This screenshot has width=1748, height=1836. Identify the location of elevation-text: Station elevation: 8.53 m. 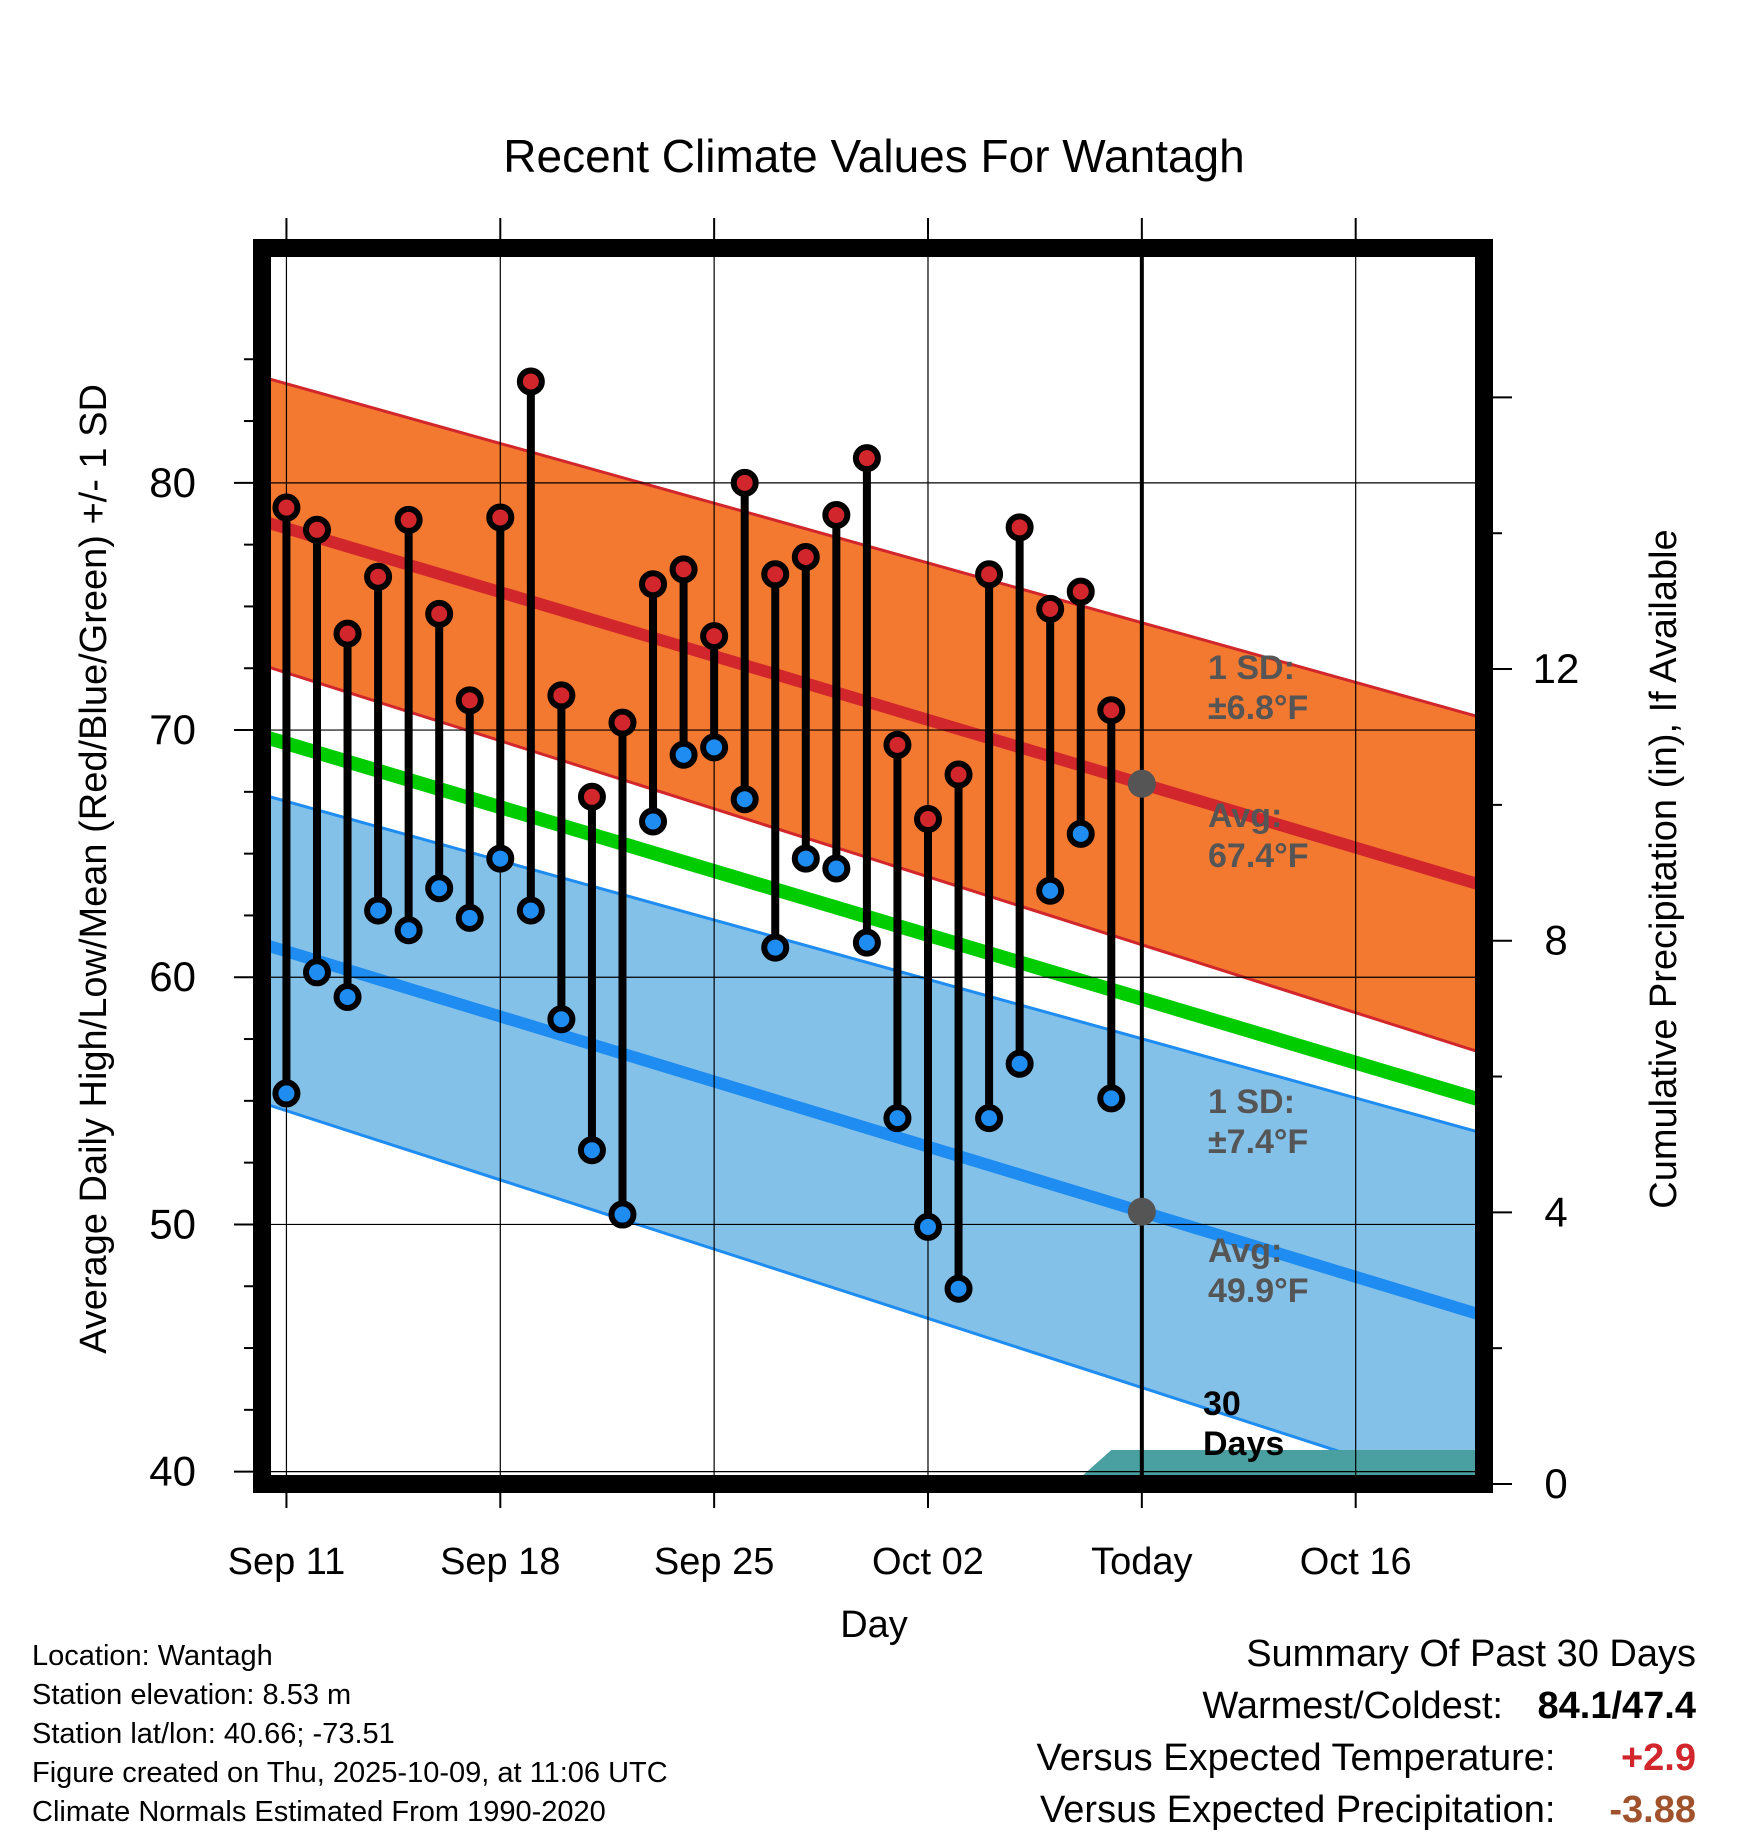
(192, 1695).